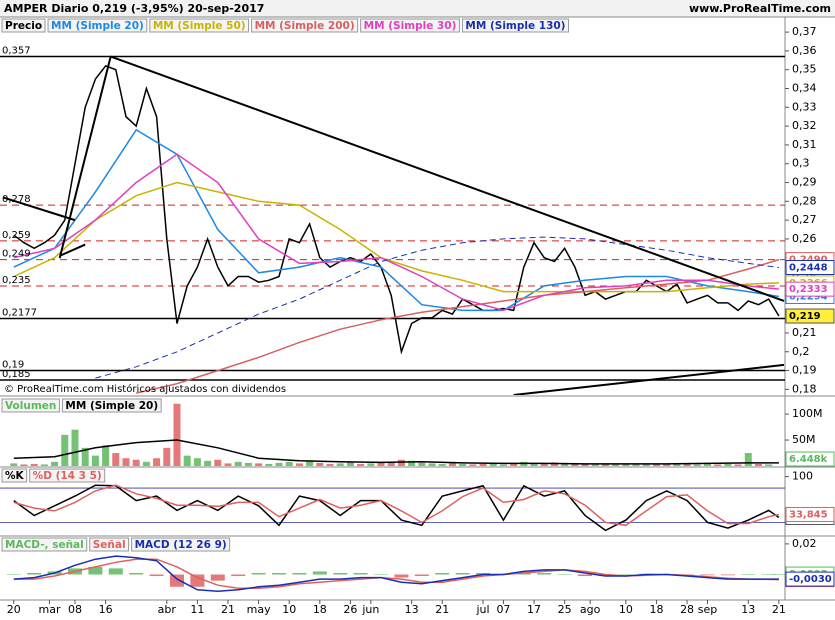  I want to click on x-tick-label: may, so click(259, 609).